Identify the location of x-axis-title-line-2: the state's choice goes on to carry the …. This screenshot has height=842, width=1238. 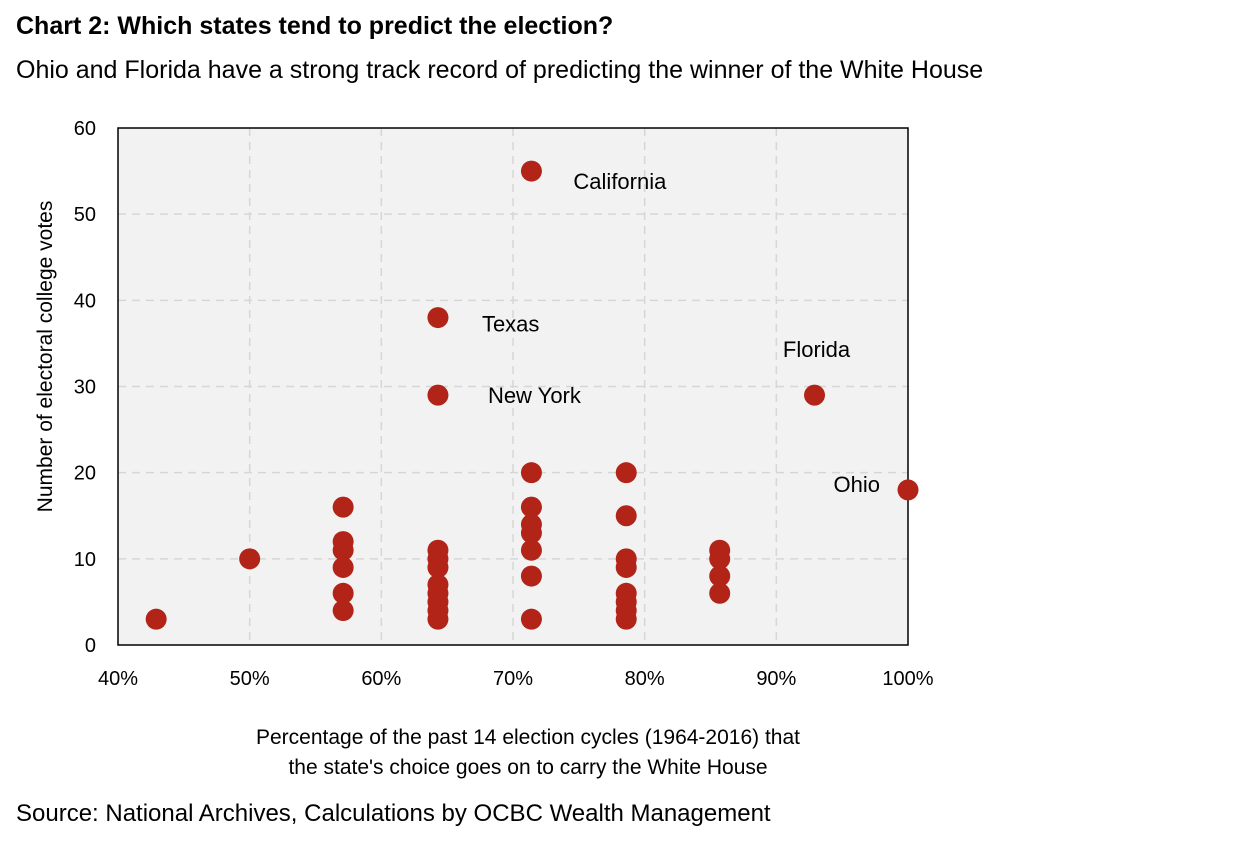
(527, 767).